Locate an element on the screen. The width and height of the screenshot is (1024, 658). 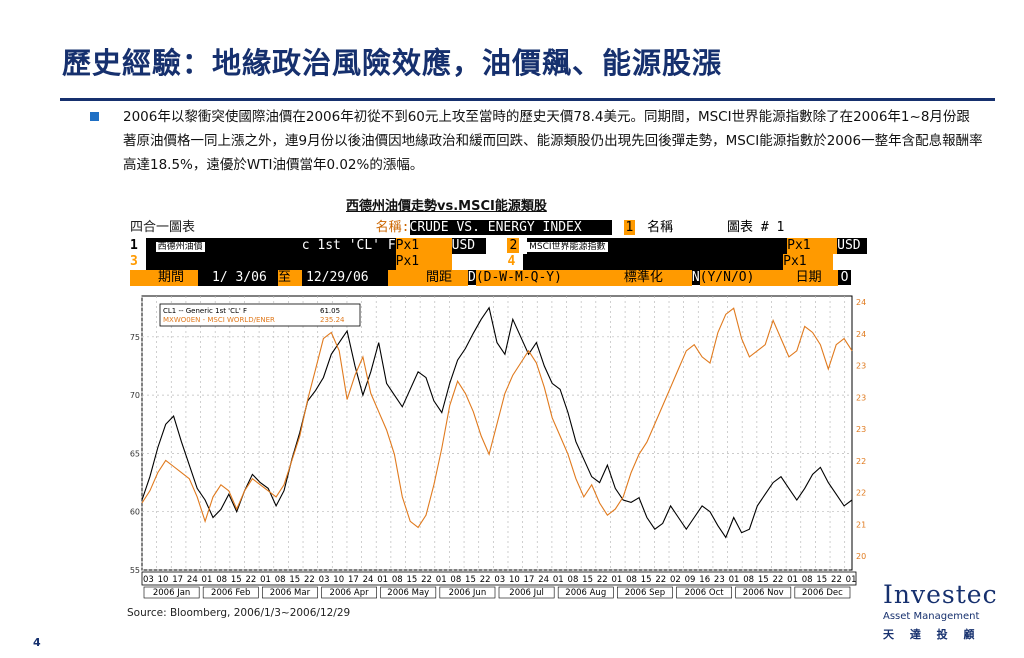
bb-s4-px: Px1 is located at coordinates (808, 262).